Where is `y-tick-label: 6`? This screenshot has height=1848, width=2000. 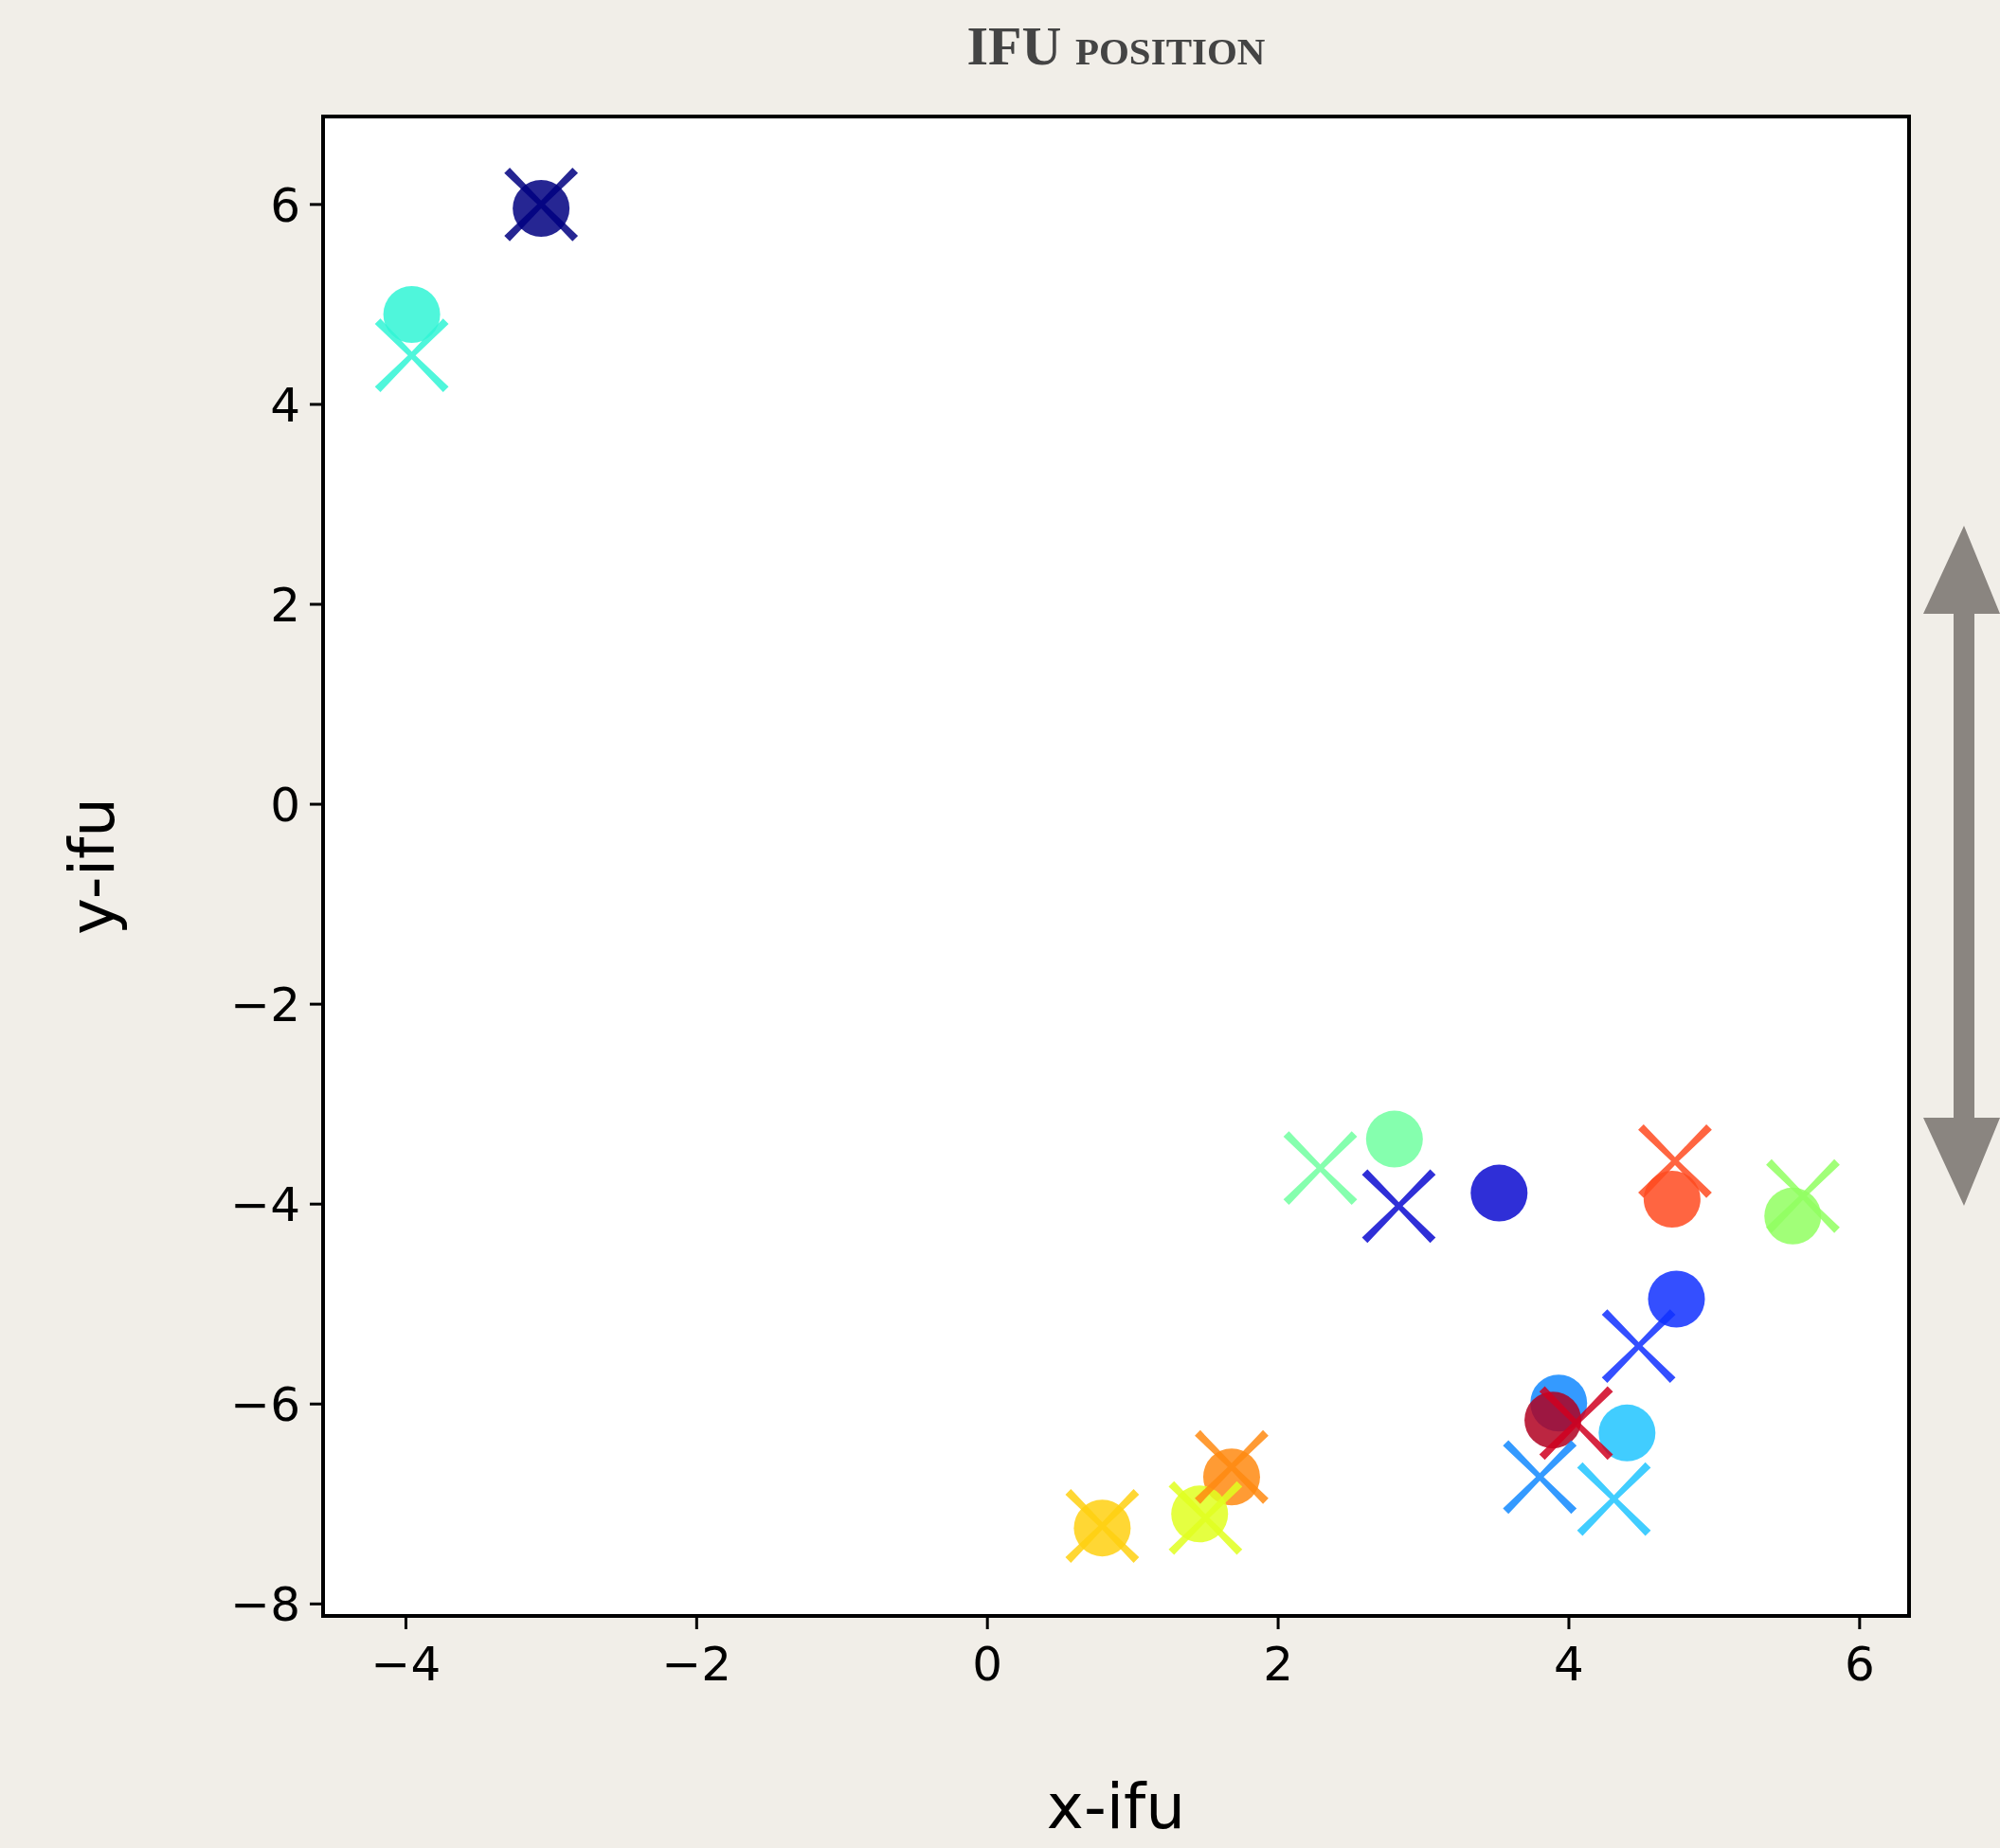 y-tick-label: 6 is located at coordinates (285, 205).